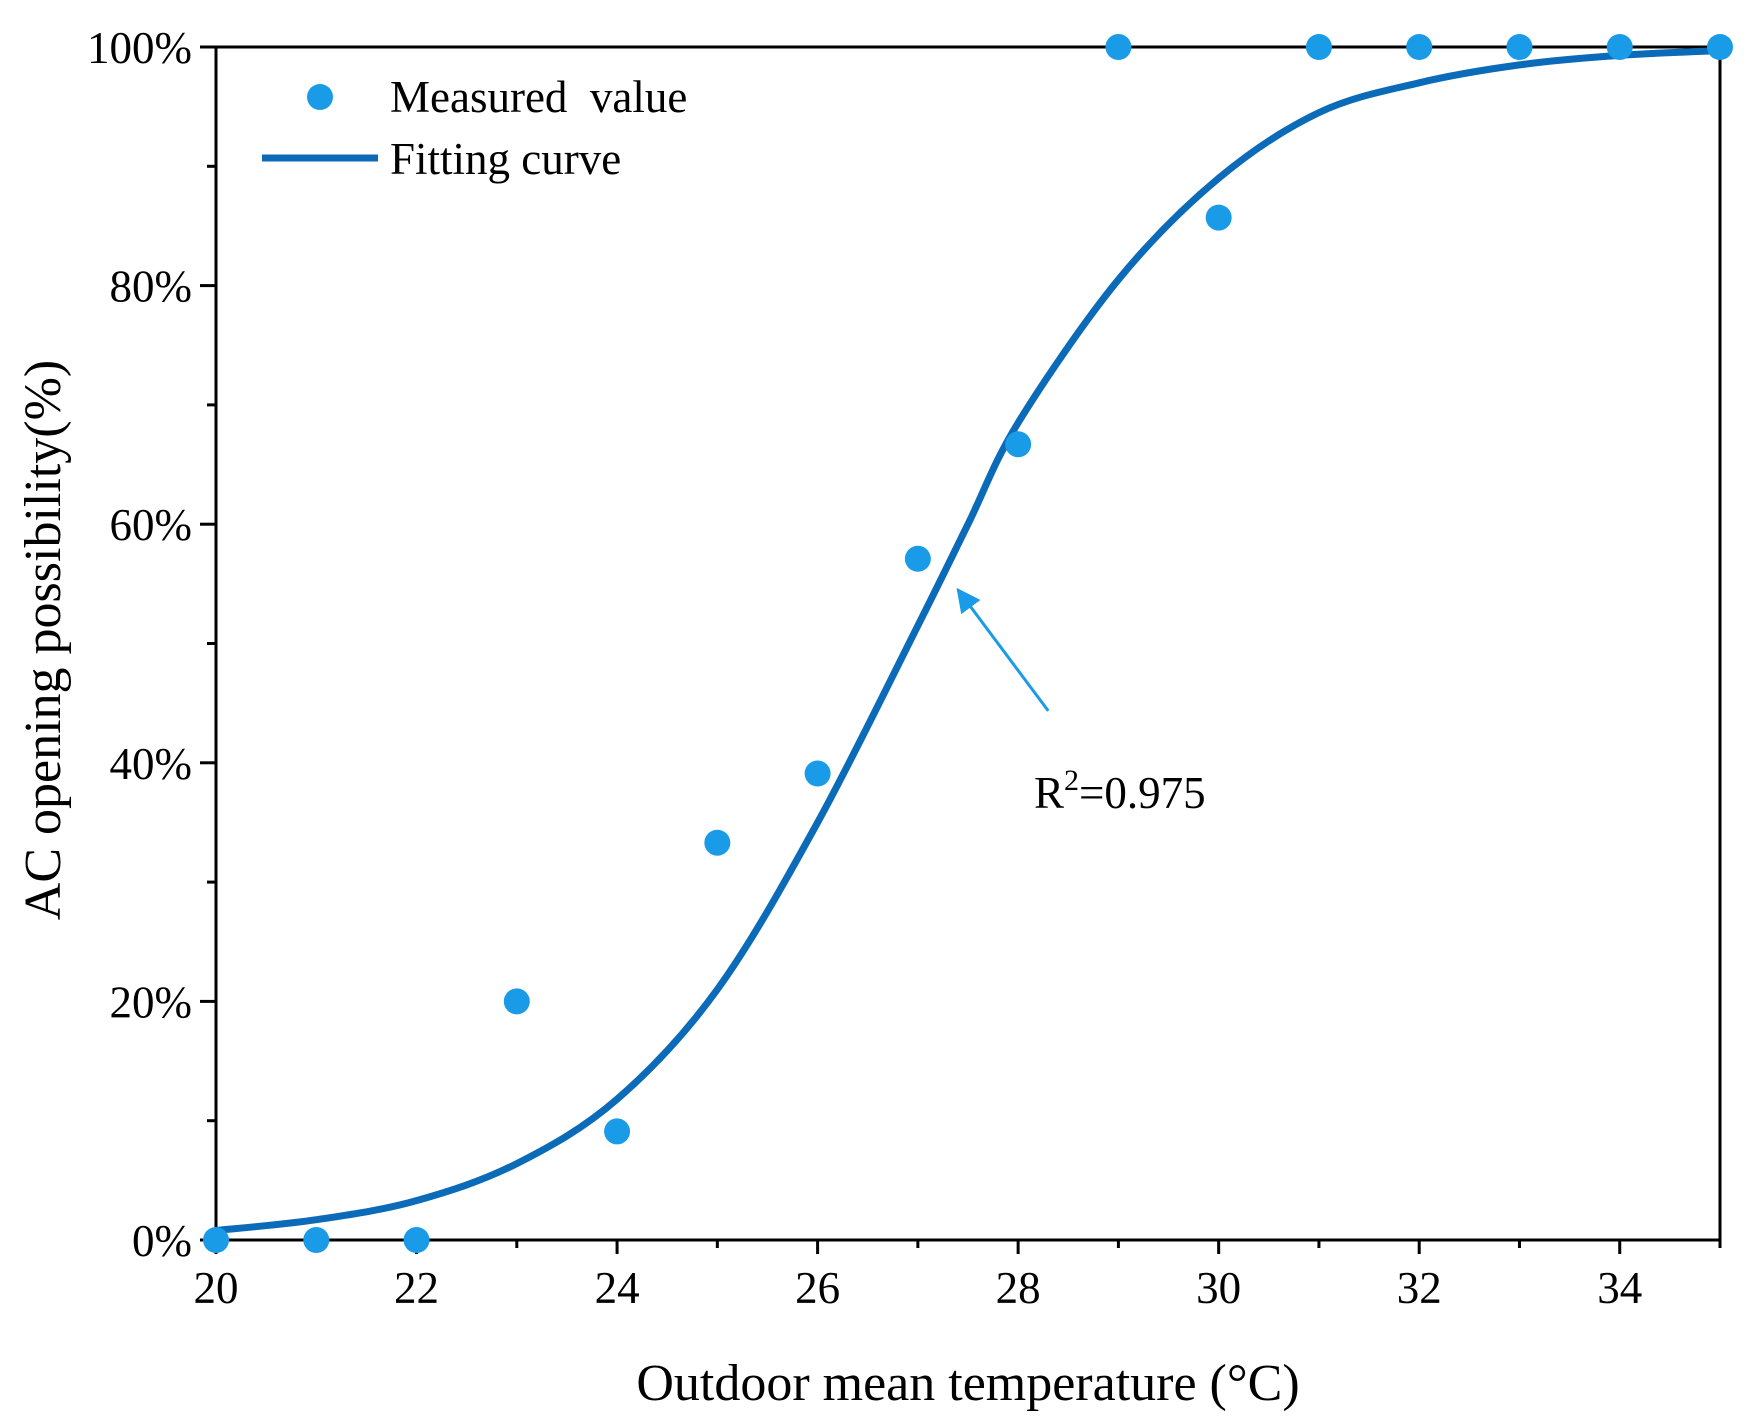 The height and width of the screenshot is (1417, 1744). Describe the element at coordinates (1619, 1288) in the screenshot. I see `x-tick-label: 34` at that location.